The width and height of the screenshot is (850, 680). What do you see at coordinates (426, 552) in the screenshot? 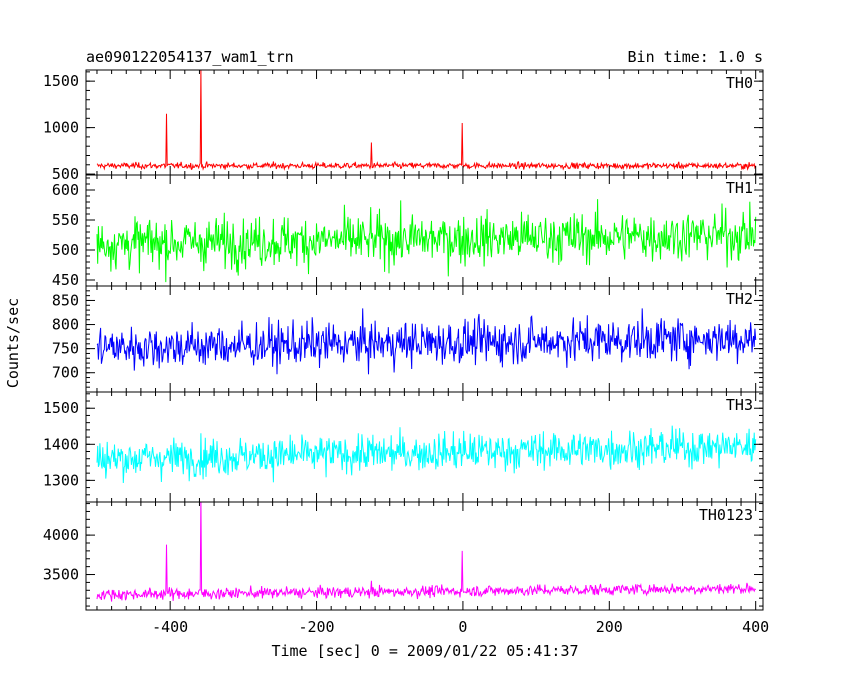
I see `series-line-th0123` at bounding box center [426, 552].